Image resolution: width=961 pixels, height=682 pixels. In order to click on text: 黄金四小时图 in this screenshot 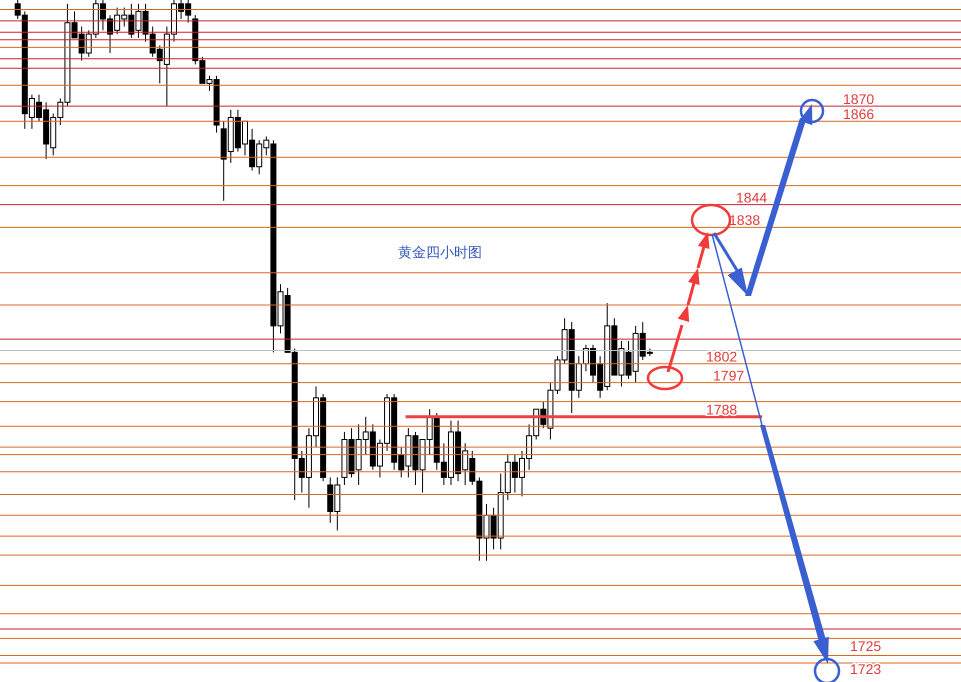, I will do `click(440, 253)`.